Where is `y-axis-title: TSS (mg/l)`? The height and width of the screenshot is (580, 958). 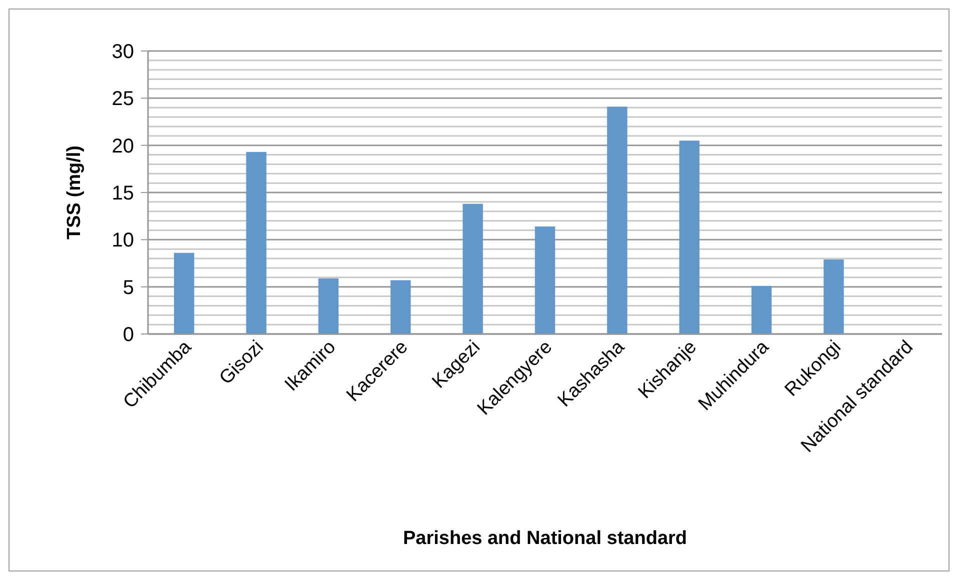
y-axis-title: TSS (mg/l) is located at coordinates (74, 193).